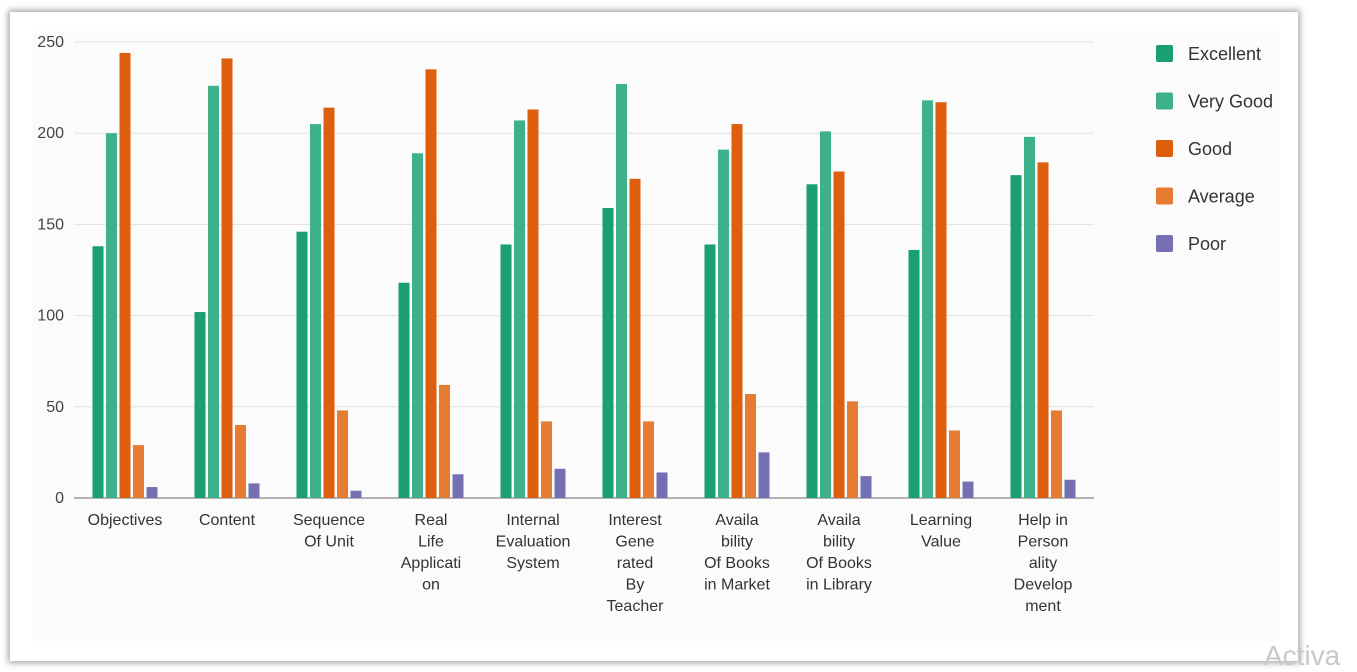  Describe the element at coordinates (1207, 244) in the screenshot. I see `legend-label: Poor` at that location.